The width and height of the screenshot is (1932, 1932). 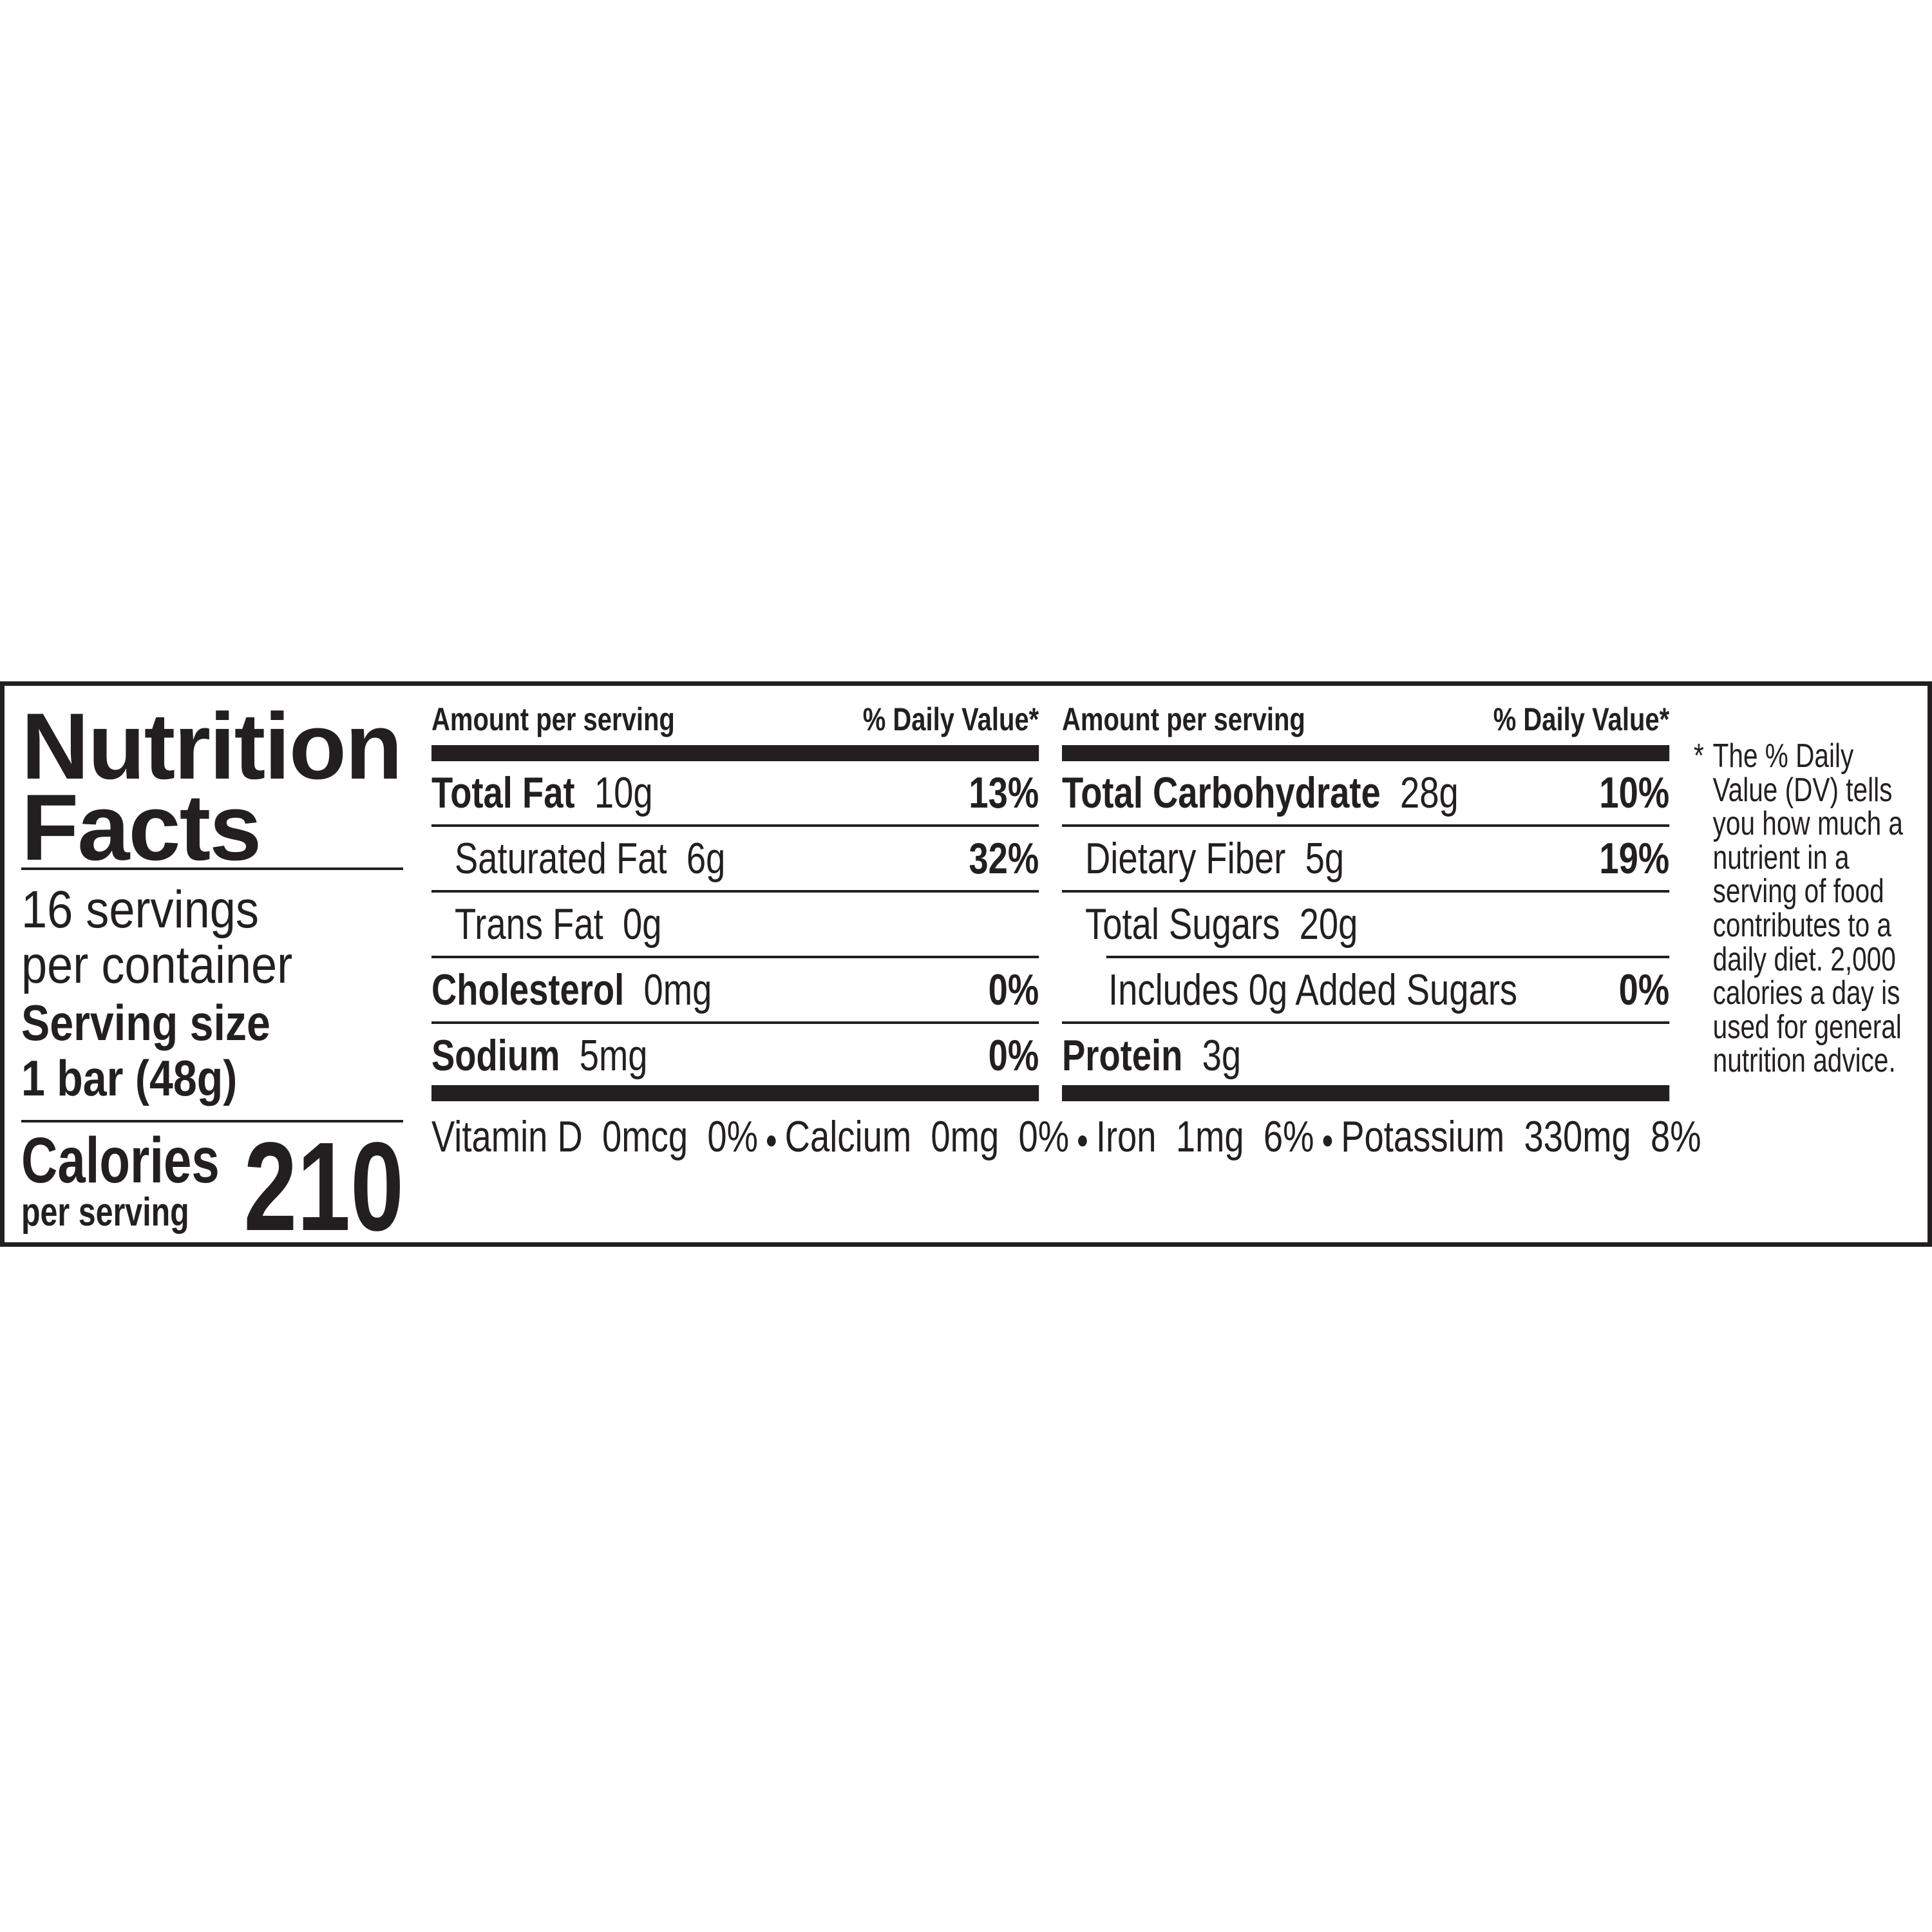 I want to click on nutrient-name: Trans Fat, so click(x=529, y=924).